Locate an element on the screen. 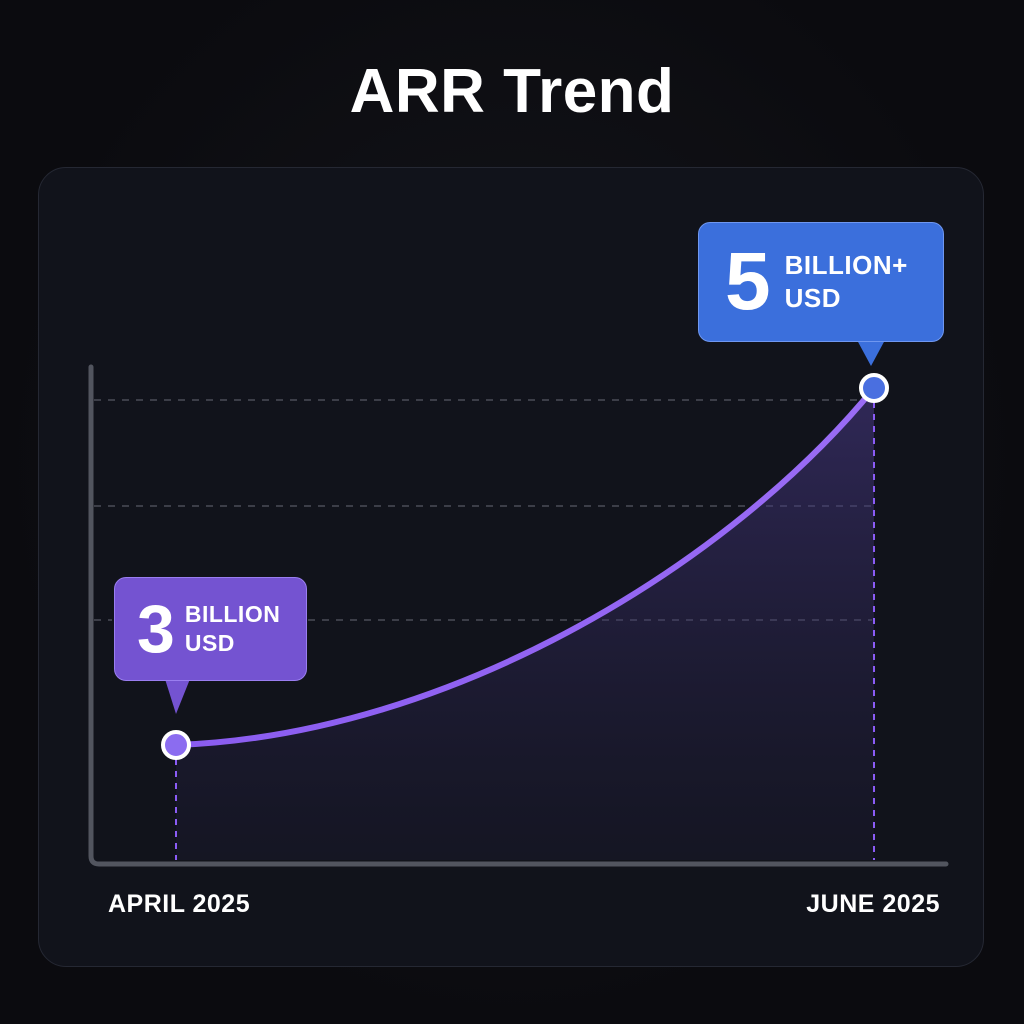 The height and width of the screenshot is (1024, 1024). data-label-start: 3 BILLION USD is located at coordinates (210, 629).